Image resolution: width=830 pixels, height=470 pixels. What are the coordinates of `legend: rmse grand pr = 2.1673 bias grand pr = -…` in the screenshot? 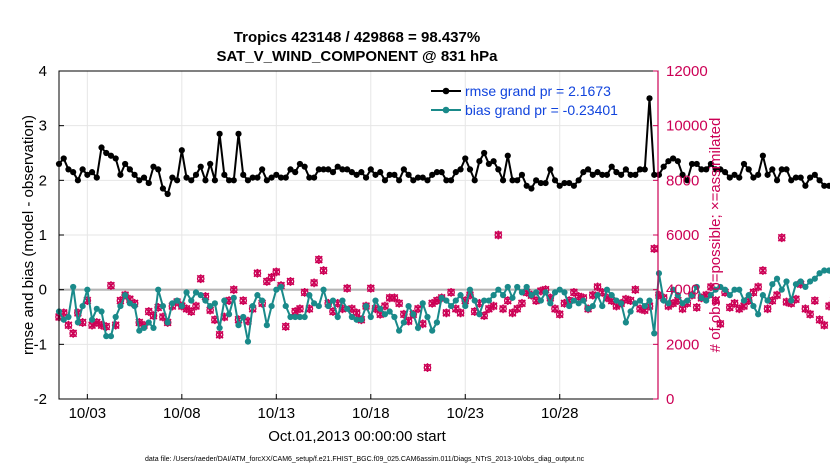 It's located at (524, 100).